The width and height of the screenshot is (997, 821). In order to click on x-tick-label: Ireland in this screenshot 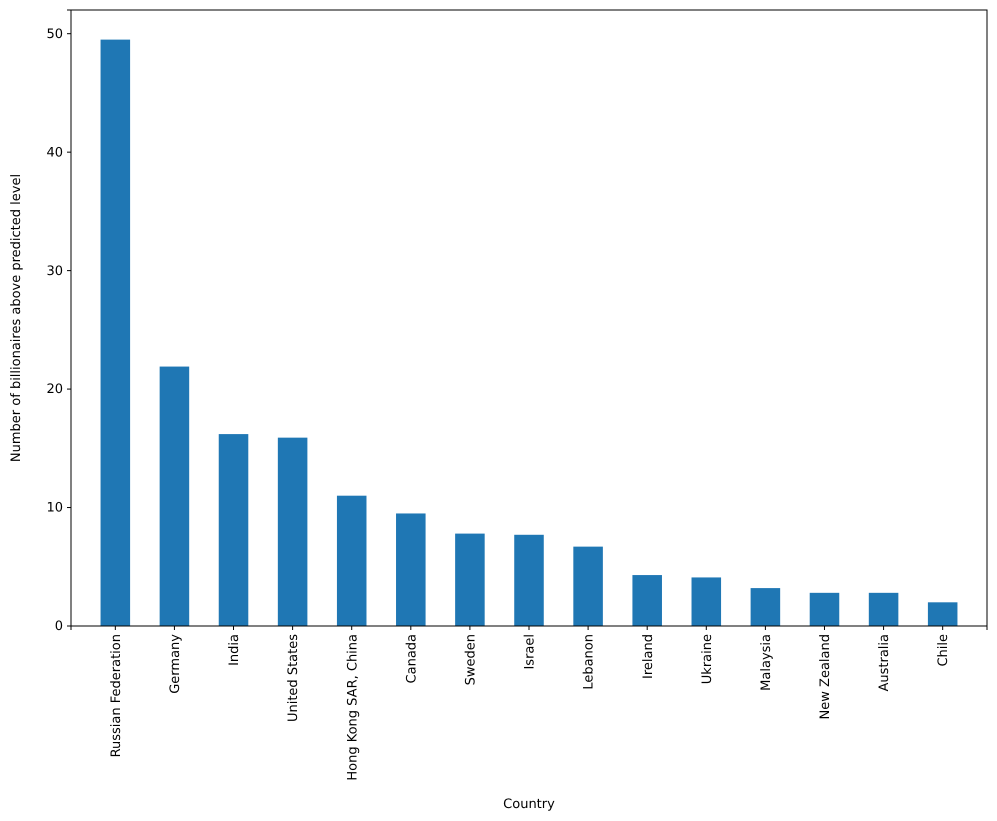, I will do `click(648, 656)`.